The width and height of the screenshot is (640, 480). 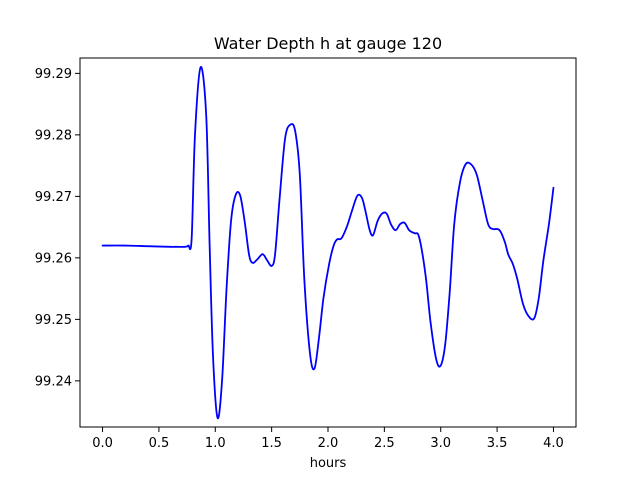 What do you see at coordinates (53, 135) in the screenshot?
I see `y-tick-label: 99.28` at bounding box center [53, 135].